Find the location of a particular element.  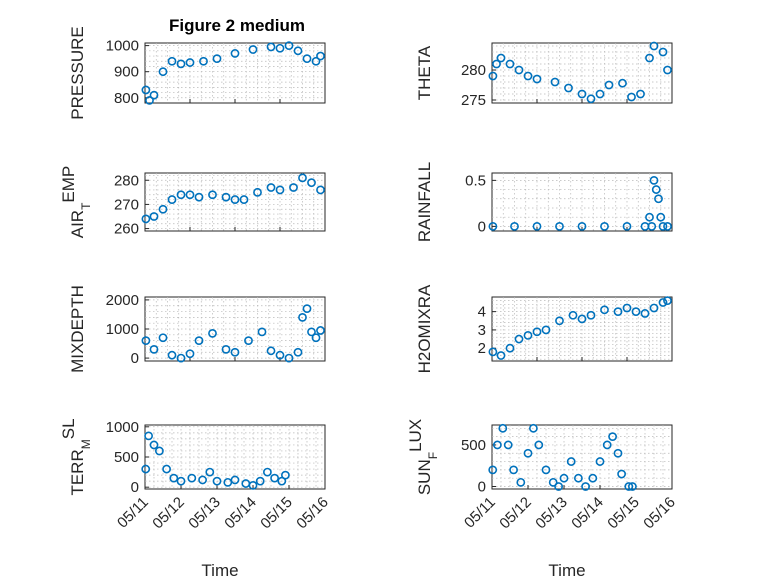

chart-title: Figure 2 medium is located at coordinates (237, 25).